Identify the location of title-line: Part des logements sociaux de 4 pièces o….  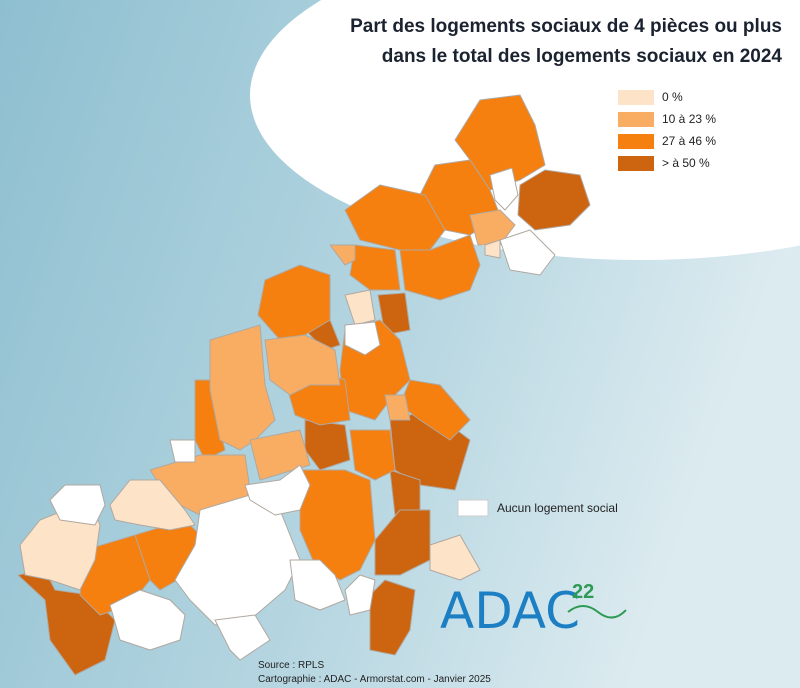
(566, 26).